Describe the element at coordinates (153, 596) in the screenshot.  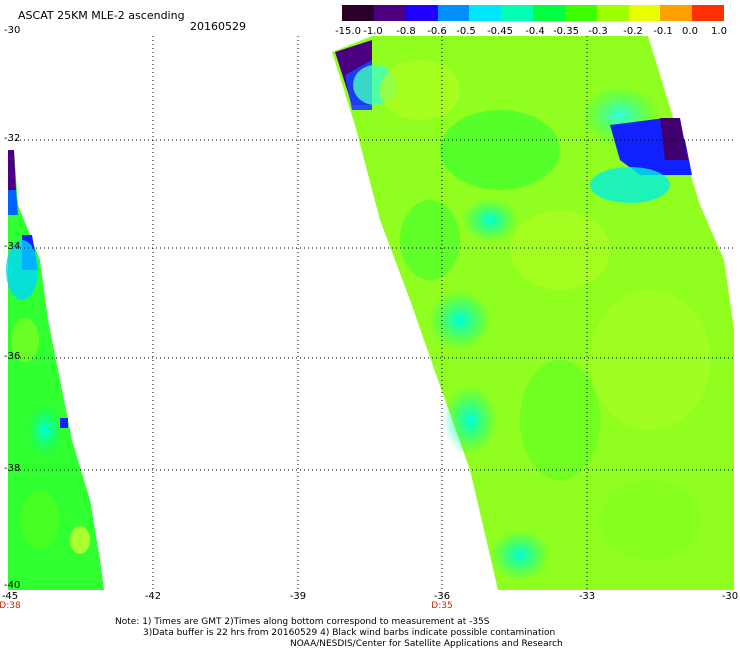
I see `longitude-label: -42` at that location.